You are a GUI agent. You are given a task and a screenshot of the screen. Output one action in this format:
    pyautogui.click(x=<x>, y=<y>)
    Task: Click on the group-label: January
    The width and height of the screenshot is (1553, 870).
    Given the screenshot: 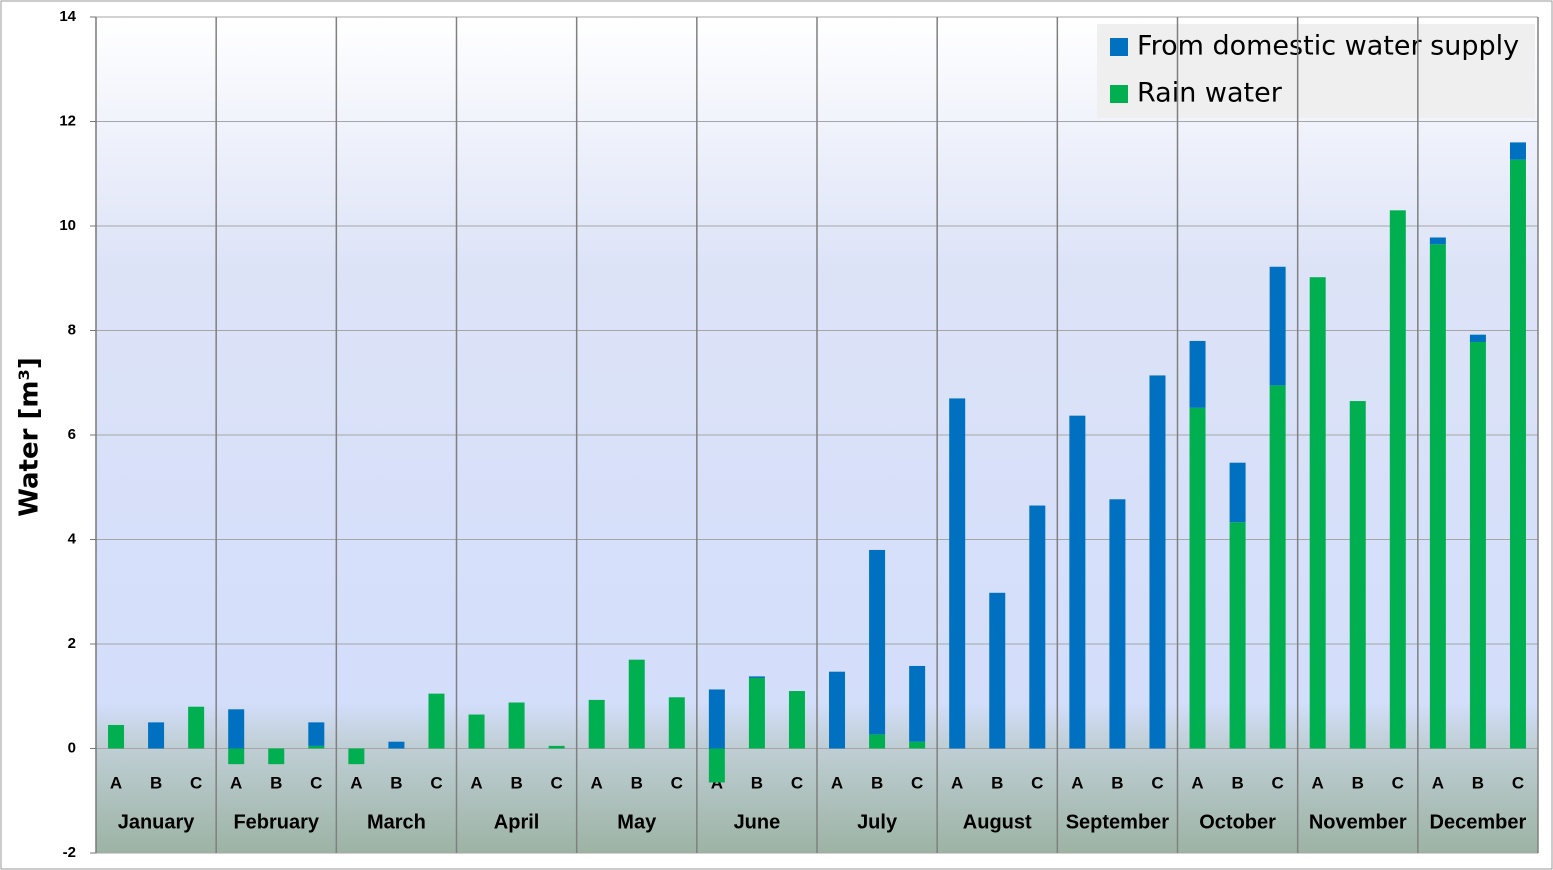 What is the action you would take?
    pyautogui.click(x=157, y=822)
    